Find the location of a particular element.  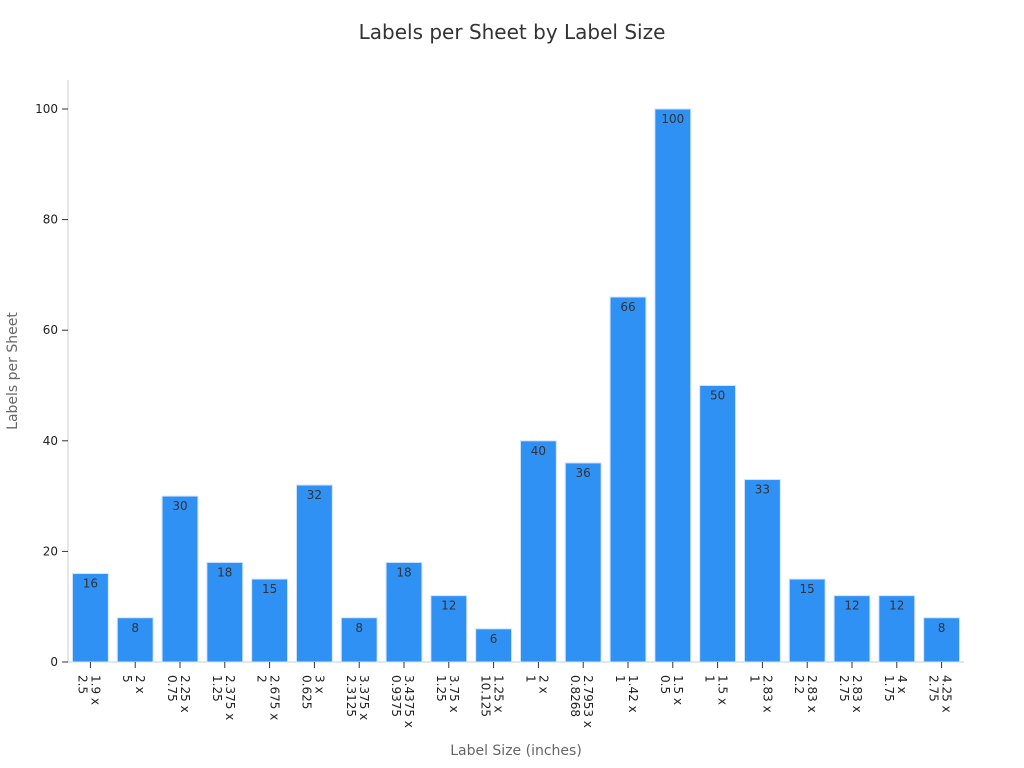

x-tick-label: 4.25 x2.75 is located at coordinates (940, 694).